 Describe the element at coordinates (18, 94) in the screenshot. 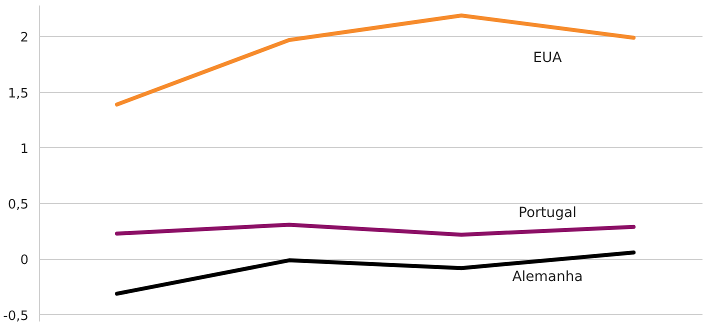

I see `y-tick-label: 1,5` at that location.